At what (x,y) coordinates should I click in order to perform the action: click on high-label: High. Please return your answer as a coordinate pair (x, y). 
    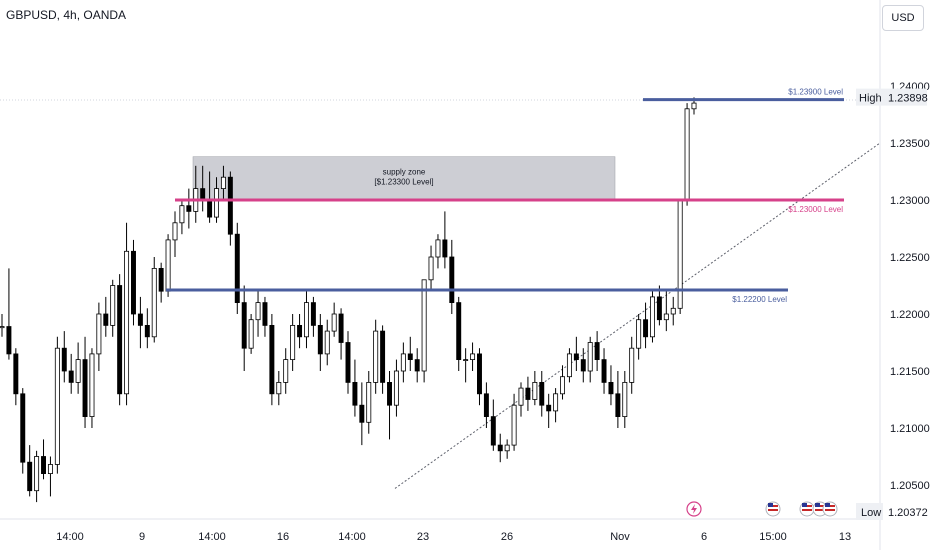
    Looking at the image, I should click on (870, 99).